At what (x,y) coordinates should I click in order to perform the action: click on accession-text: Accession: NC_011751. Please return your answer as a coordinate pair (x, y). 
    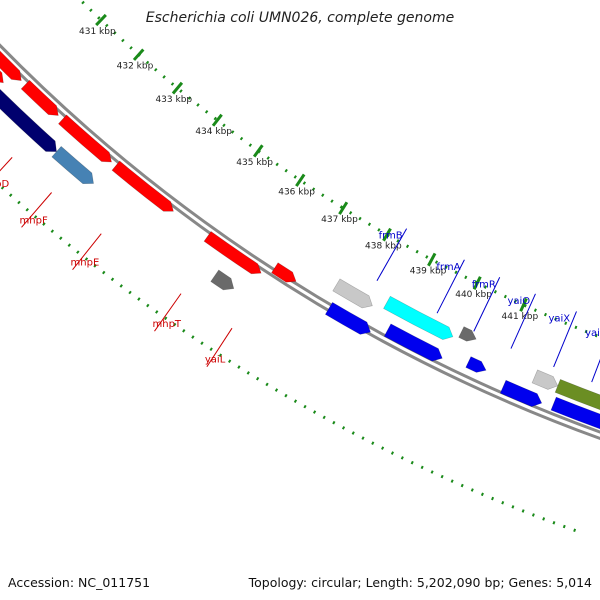
    Looking at the image, I should click on (79, 582).